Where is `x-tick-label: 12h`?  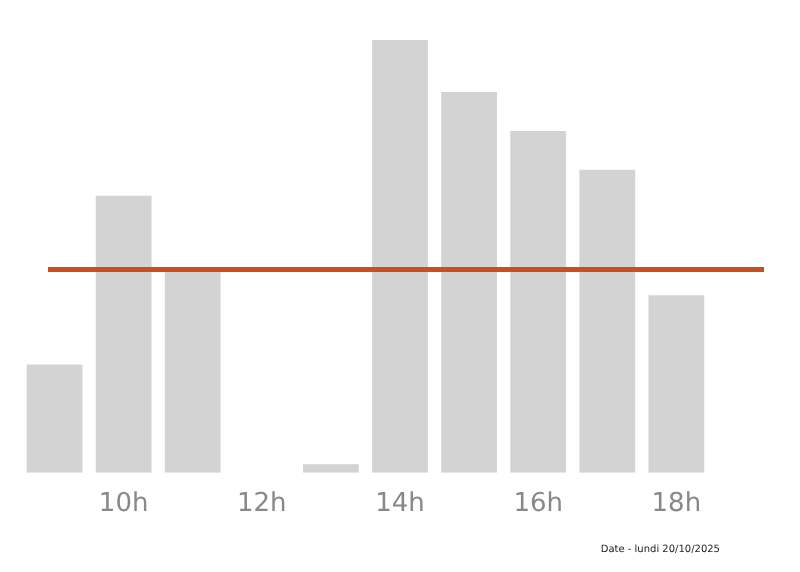
x-tick-label: 12h is located at coordinates (262, 504).